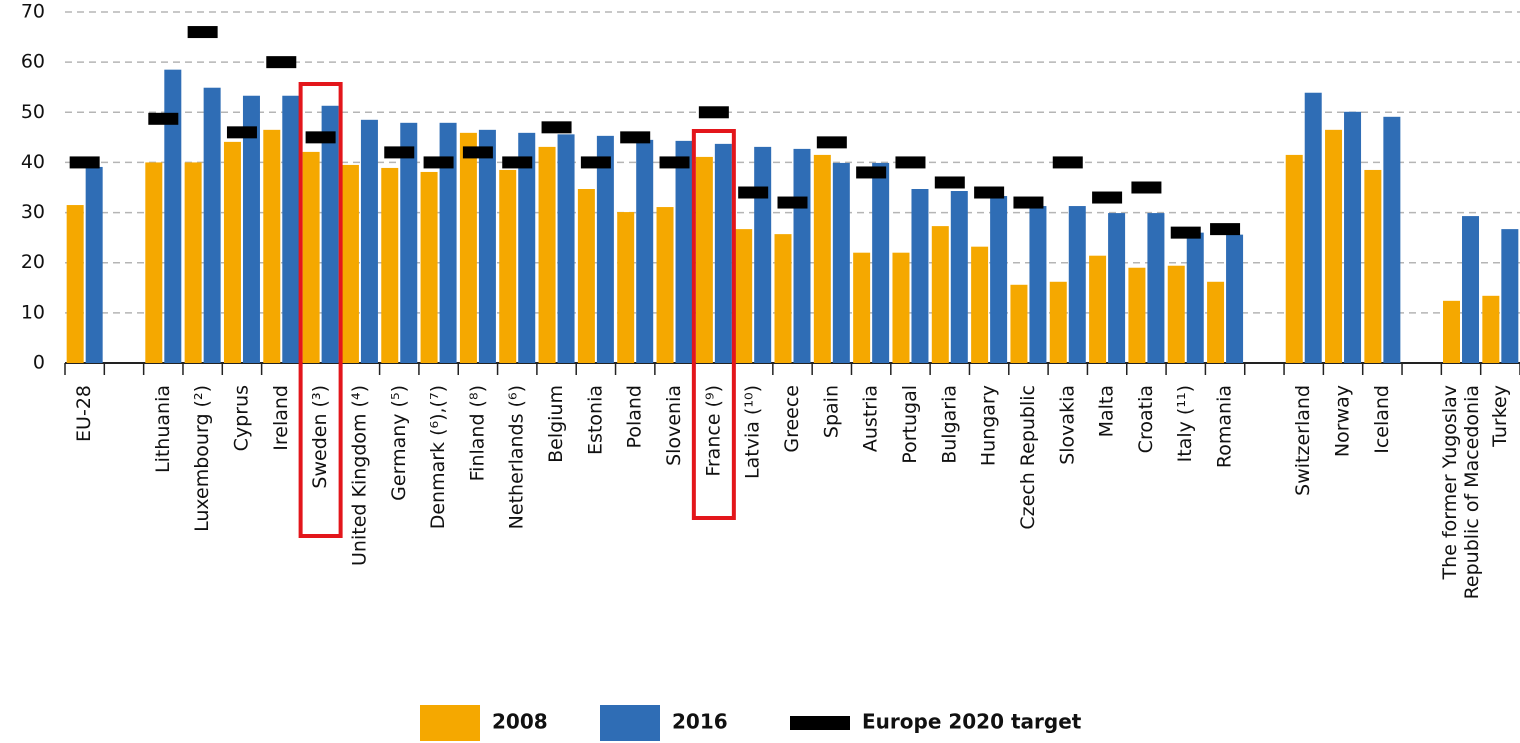 Image resolution: width=1520 pixels, height=743 pixels. I want to click on legend-label: 2008, so click(520, 722).